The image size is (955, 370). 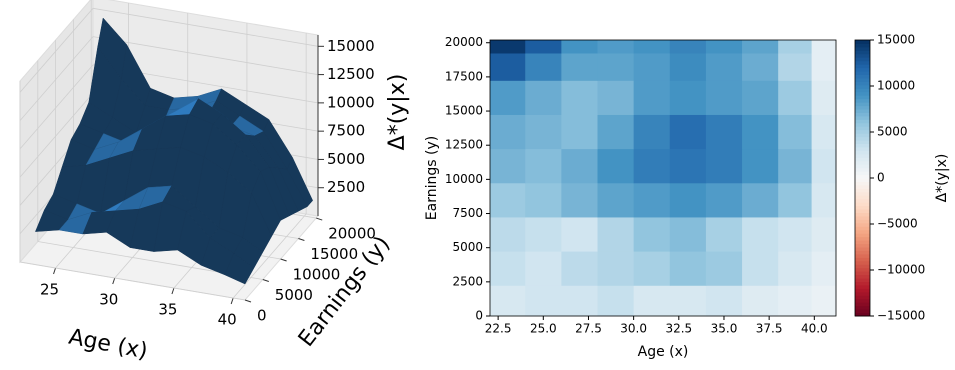 What do you see at coordinates (678, 329) in the screenshot?
I see `x-tick-label: 32.5` at bounding box center [678, 329].